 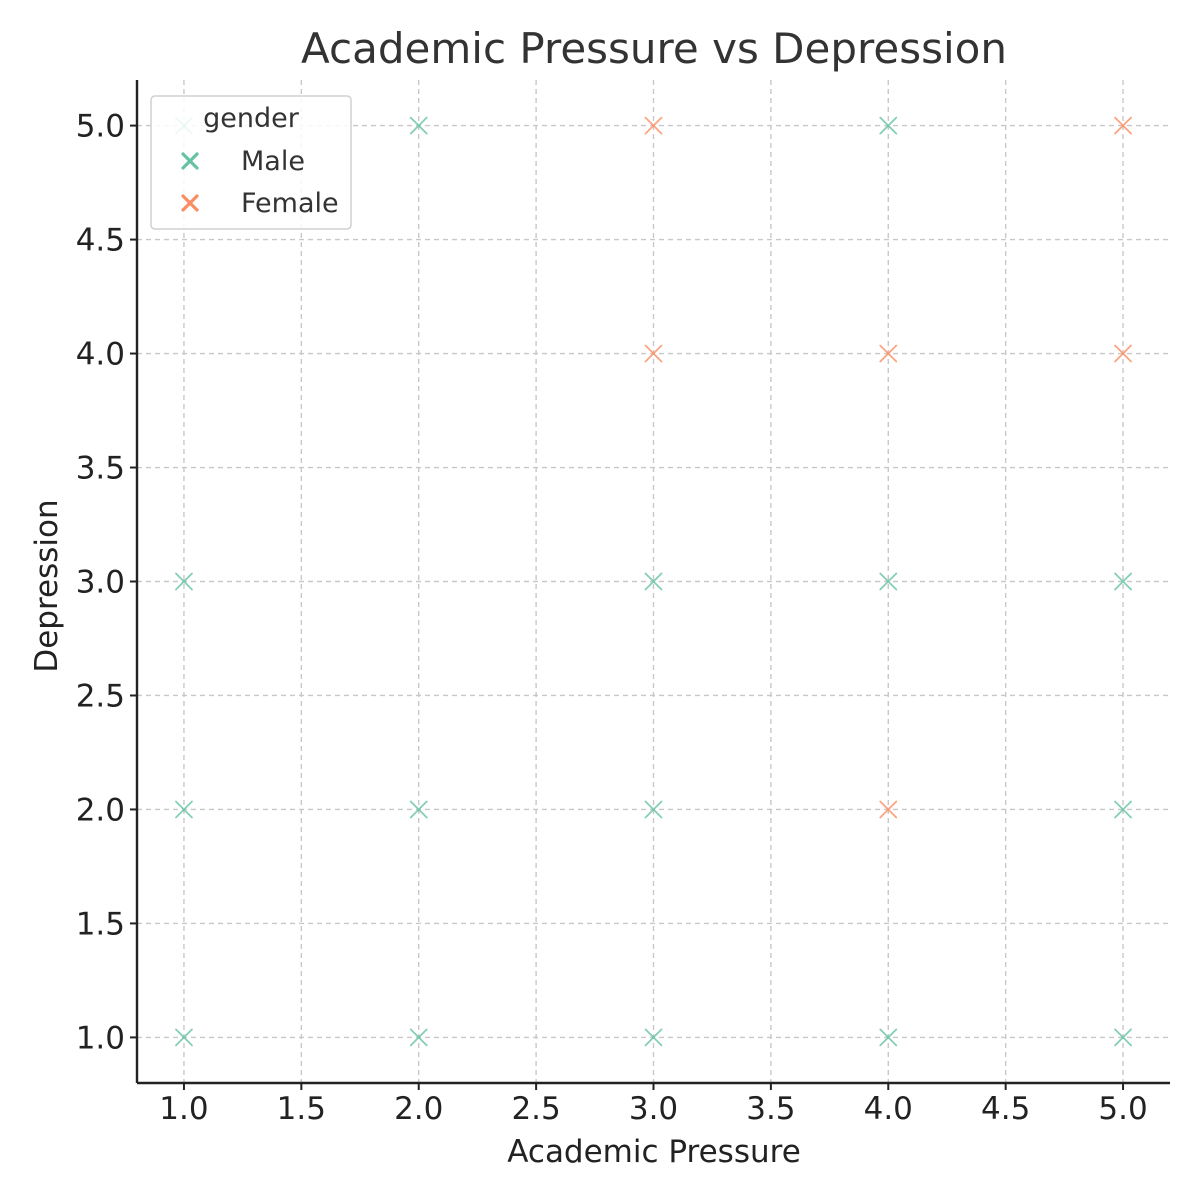 I want to click on y-tick-label: 1.5, so click(x=100, y=924).